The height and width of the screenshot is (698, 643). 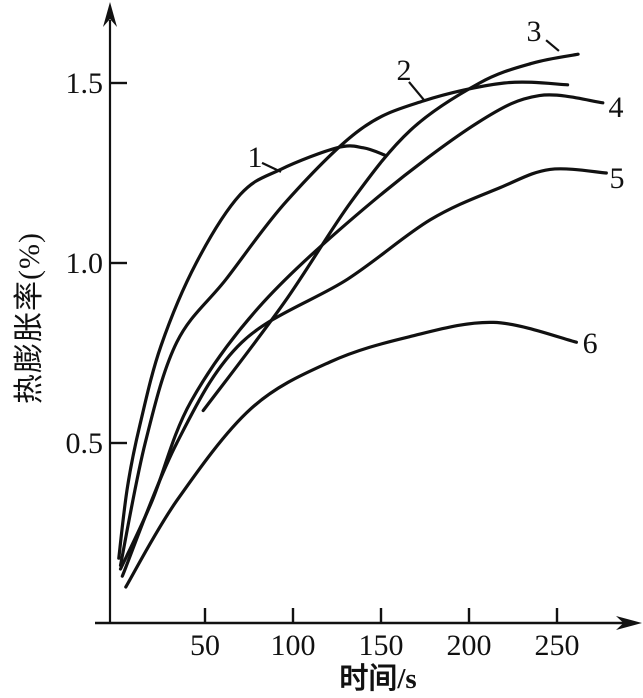 I want to click on curve-1-leader-line, so click(x=271, y=167).